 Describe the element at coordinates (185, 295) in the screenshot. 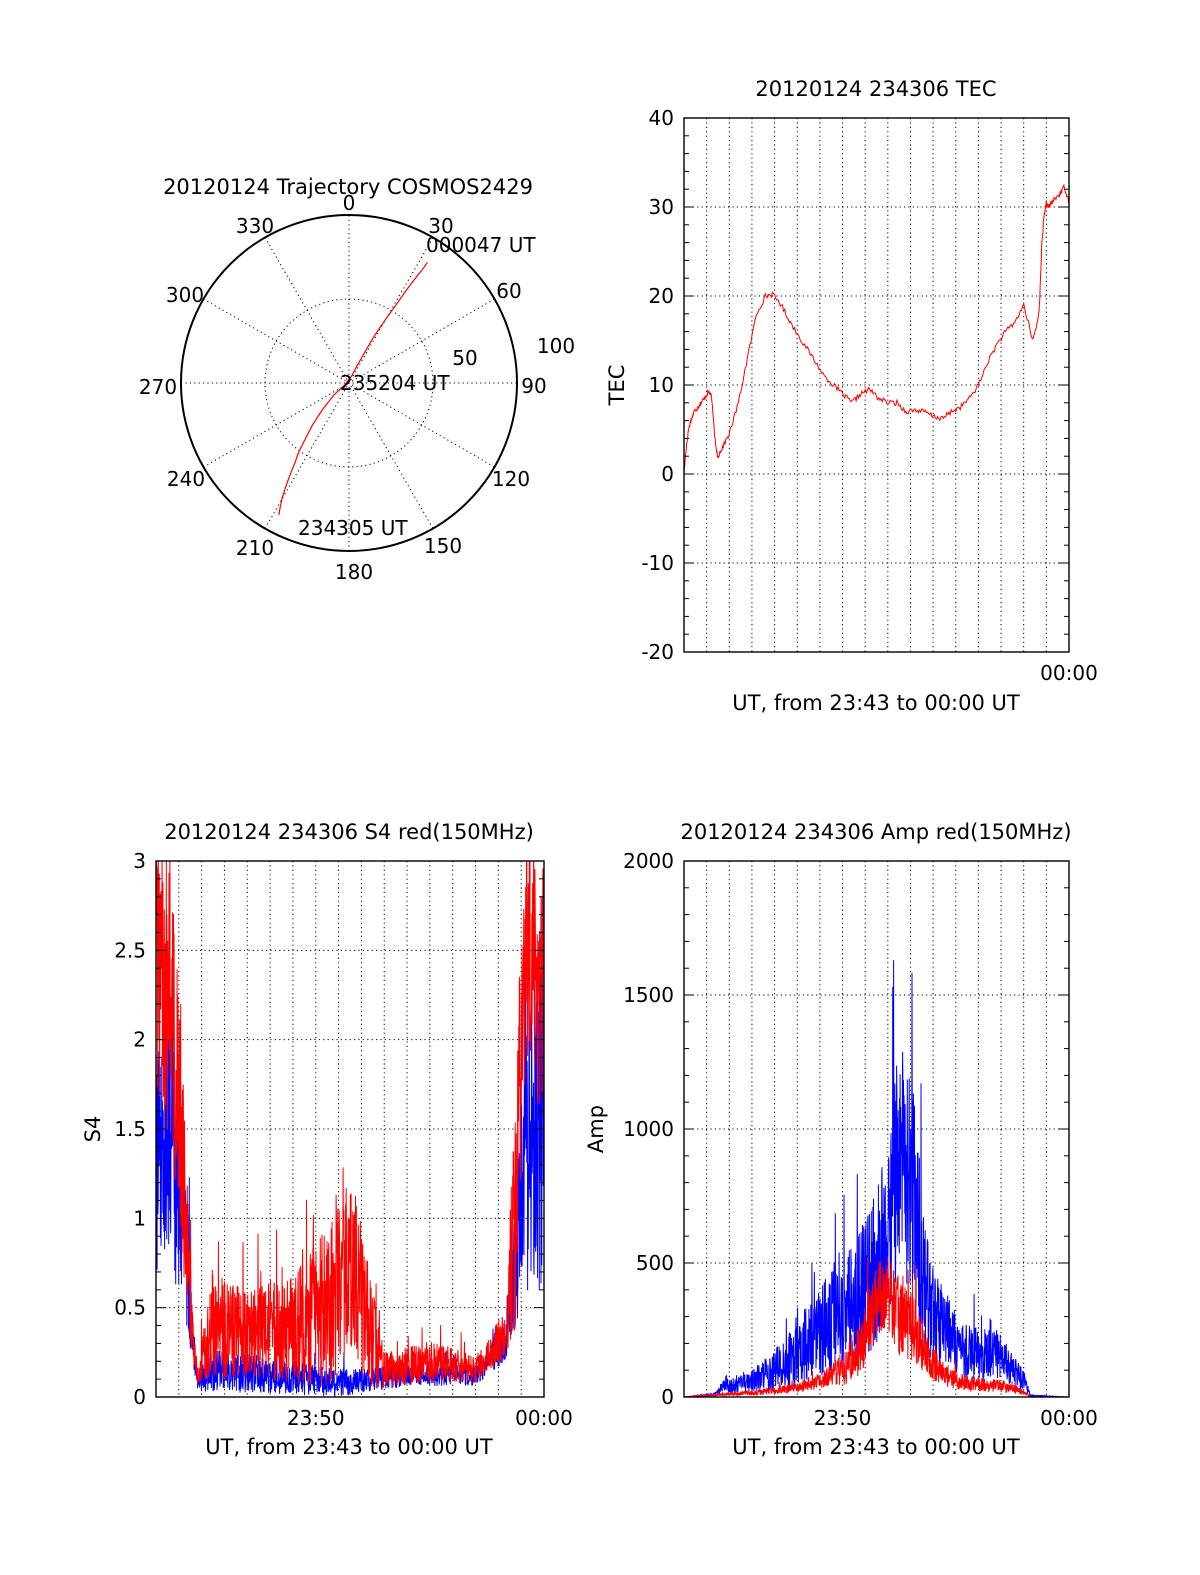

I see `azimuth-label: 300` at that location.